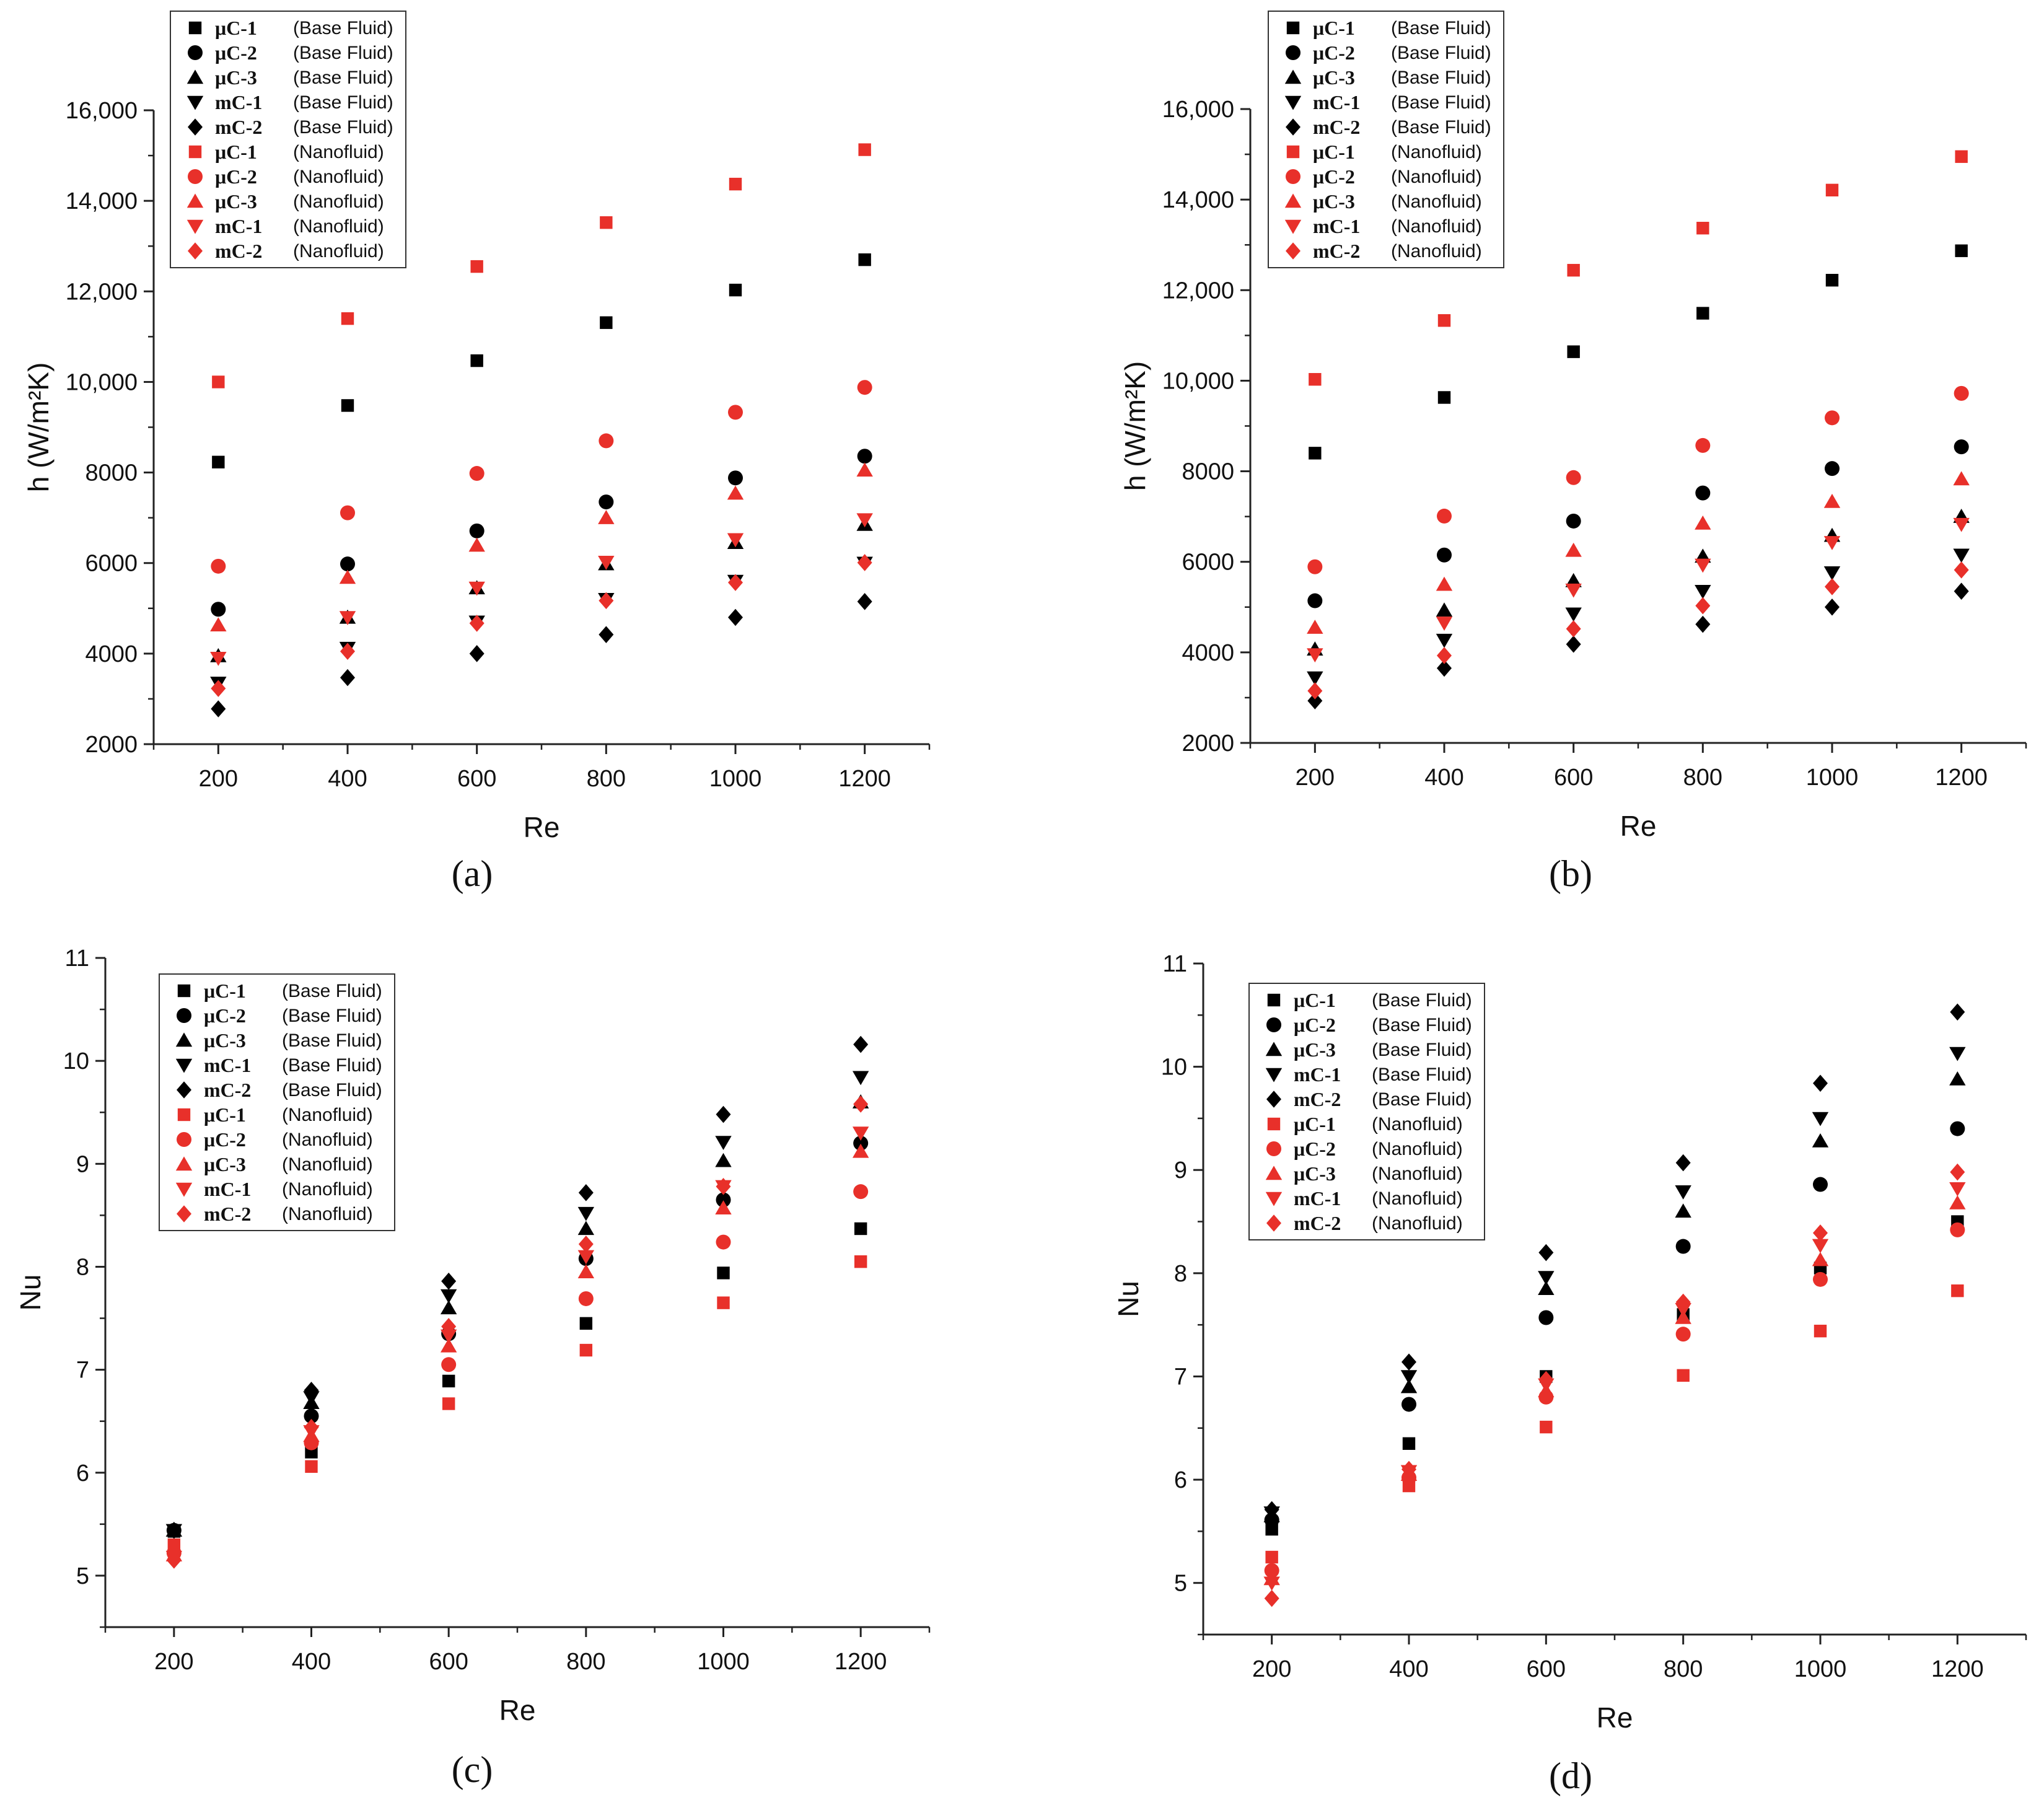 This screenshot has width=2044, height=1813. Describe the element at coordinates (1180, 1377) in the screenshot. I see `y-tick-label: 7` at that location.